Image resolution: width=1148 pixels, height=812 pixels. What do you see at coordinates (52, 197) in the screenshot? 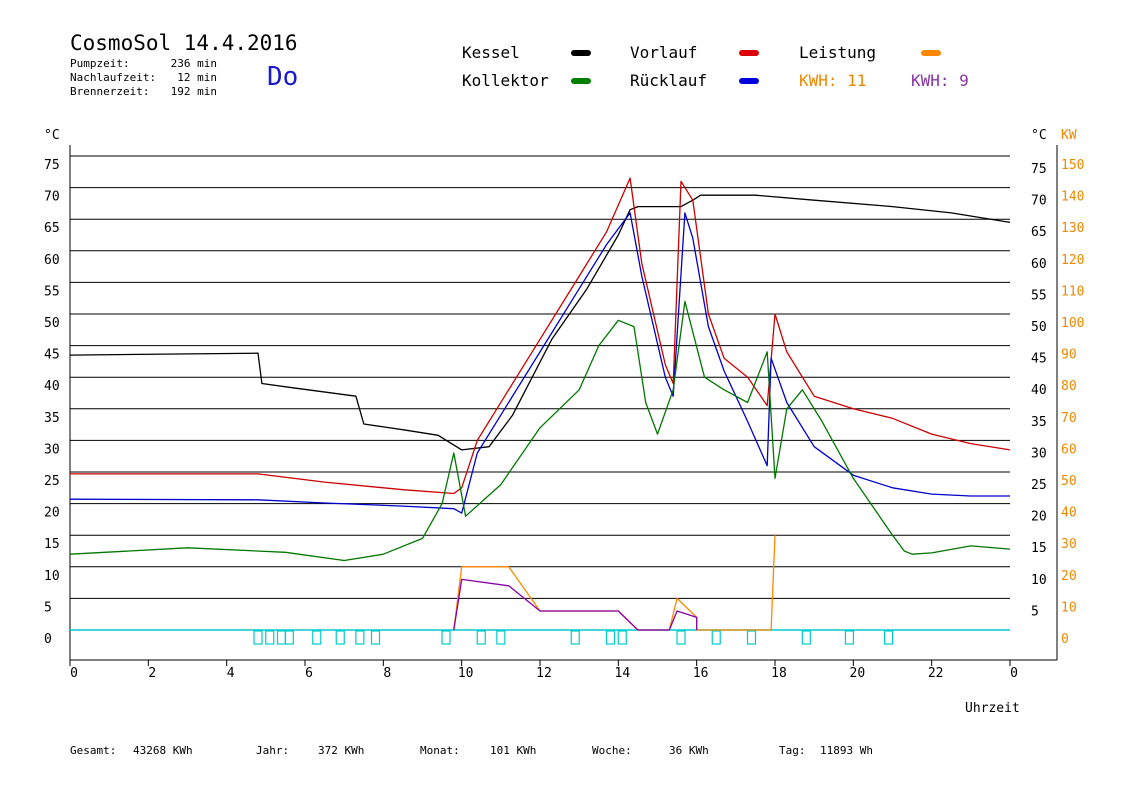
I see `y-tick-label: 70` at bounding box center [52, 197].